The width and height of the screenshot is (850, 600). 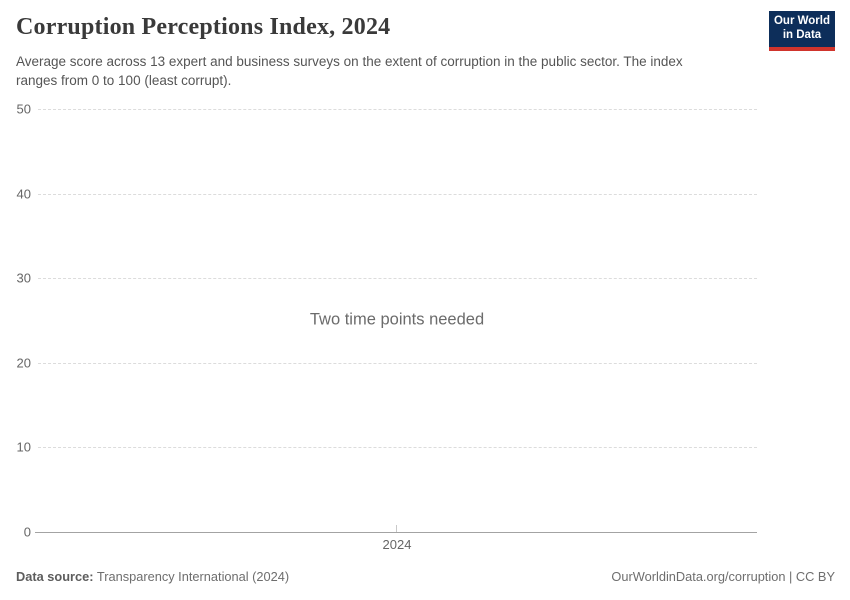 What do you see at coordinates (397, 544) in the screenshot?
I see `x-axis-tick-label: 2024` at bounding box center [397, 544].